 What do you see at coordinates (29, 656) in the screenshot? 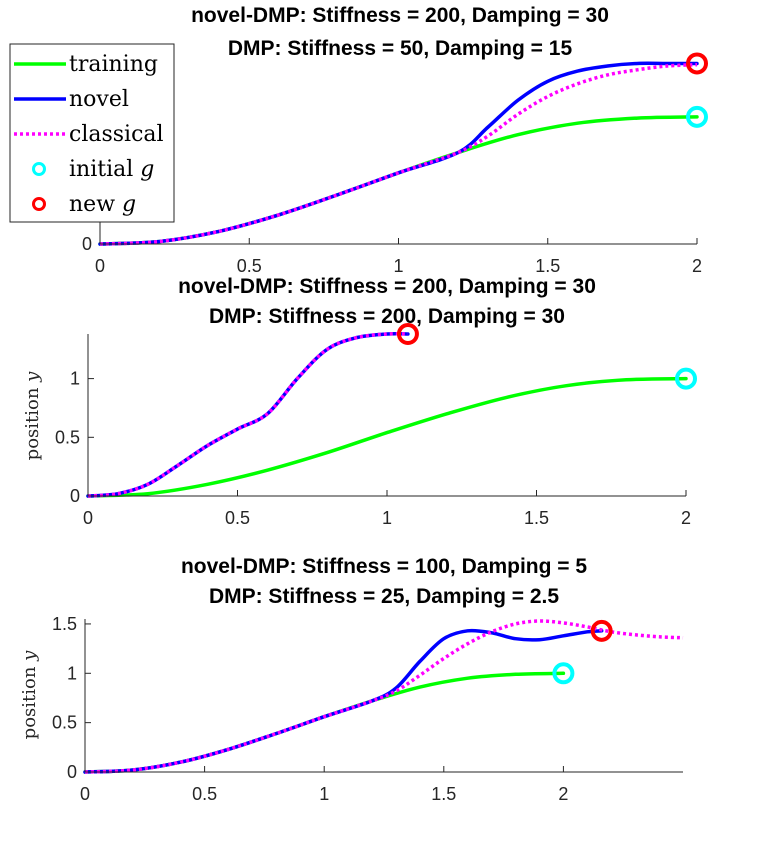
I see `subplot-3-ylabel-var: y` at bounding box center [29, 656].